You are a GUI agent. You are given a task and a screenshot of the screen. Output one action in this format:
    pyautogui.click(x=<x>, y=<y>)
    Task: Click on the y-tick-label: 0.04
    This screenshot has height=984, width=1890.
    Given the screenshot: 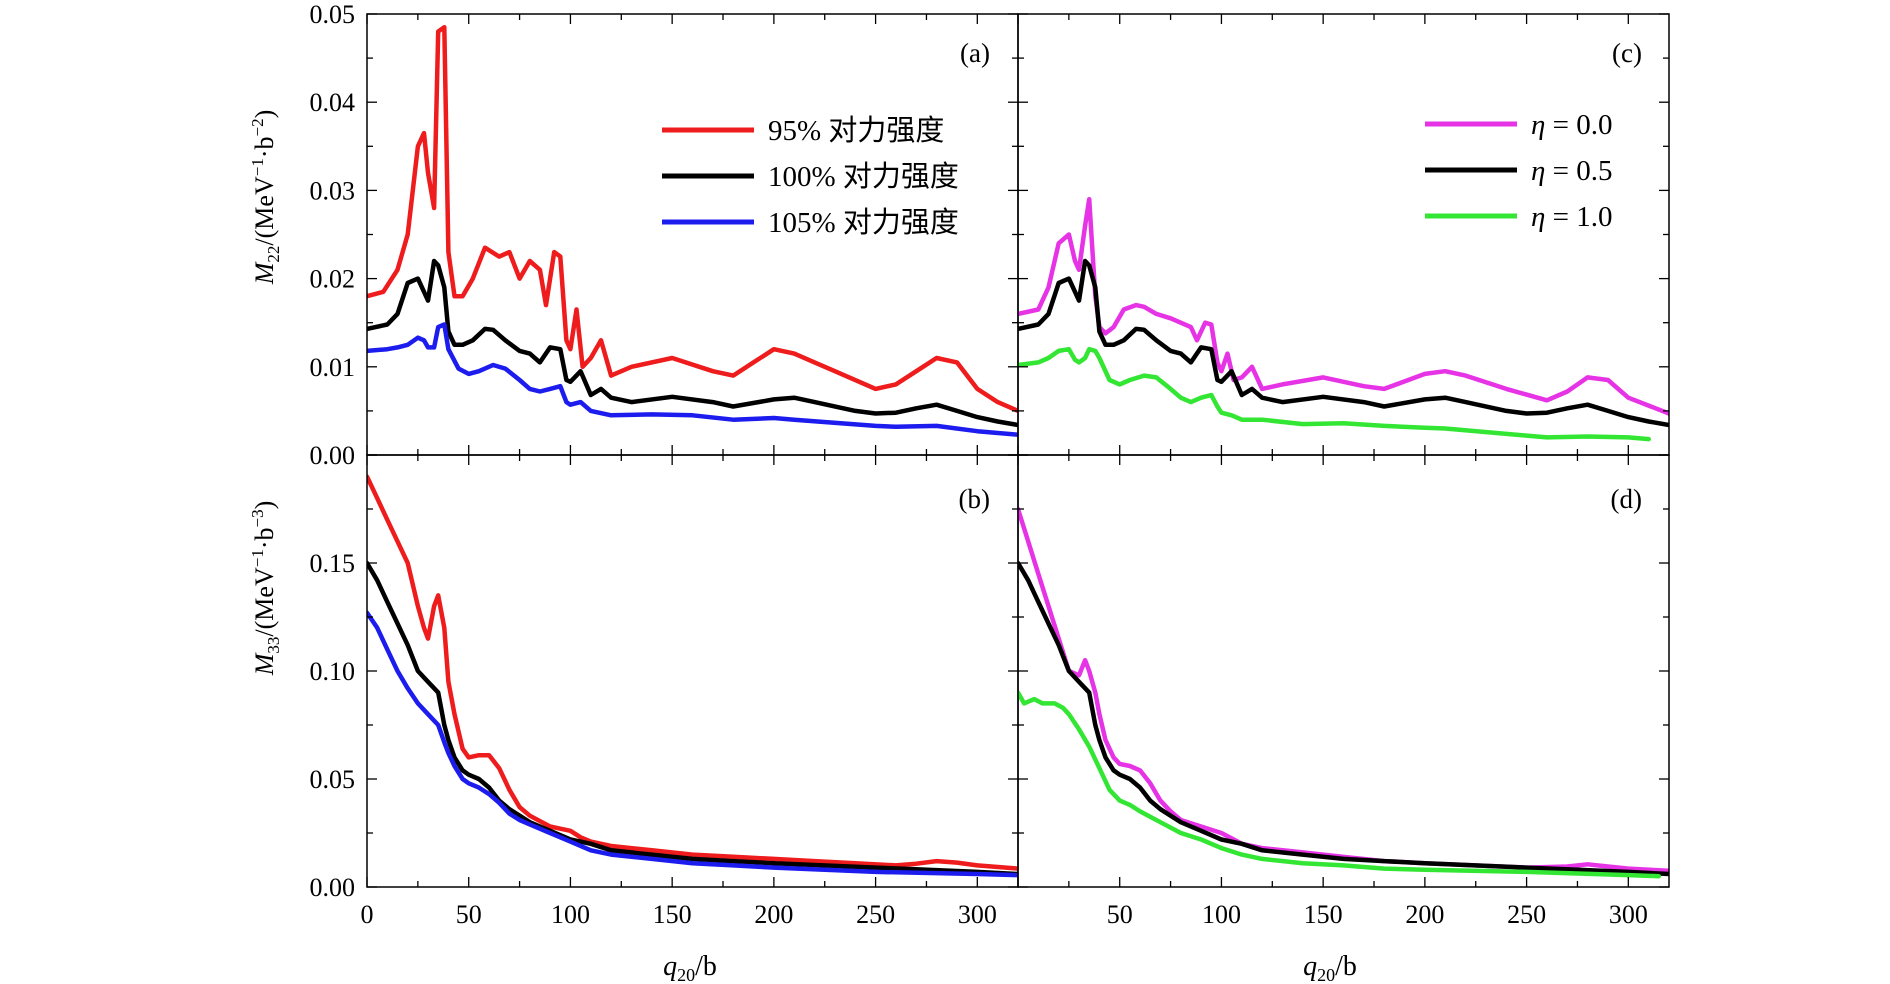 What is the action you would take?
    pyautogui.click(x=333, y=102)
    